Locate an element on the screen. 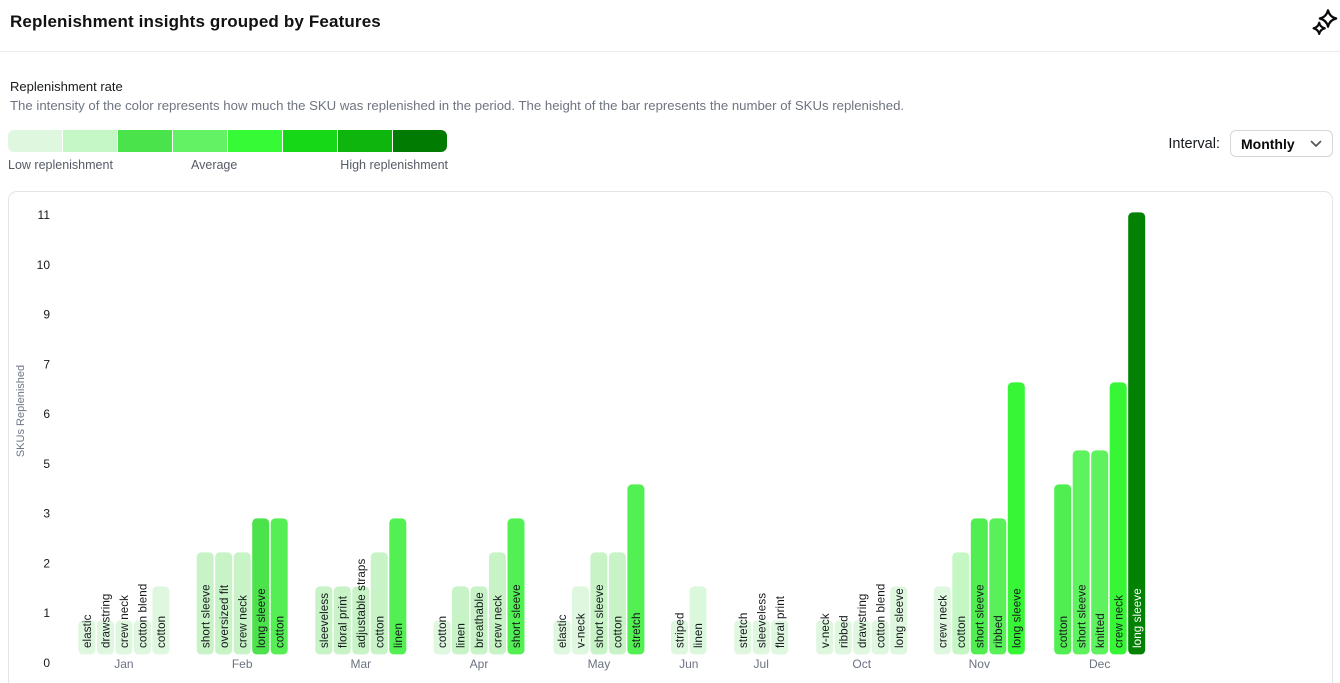  svg-text: Mar is located at coordinates (360, 664).